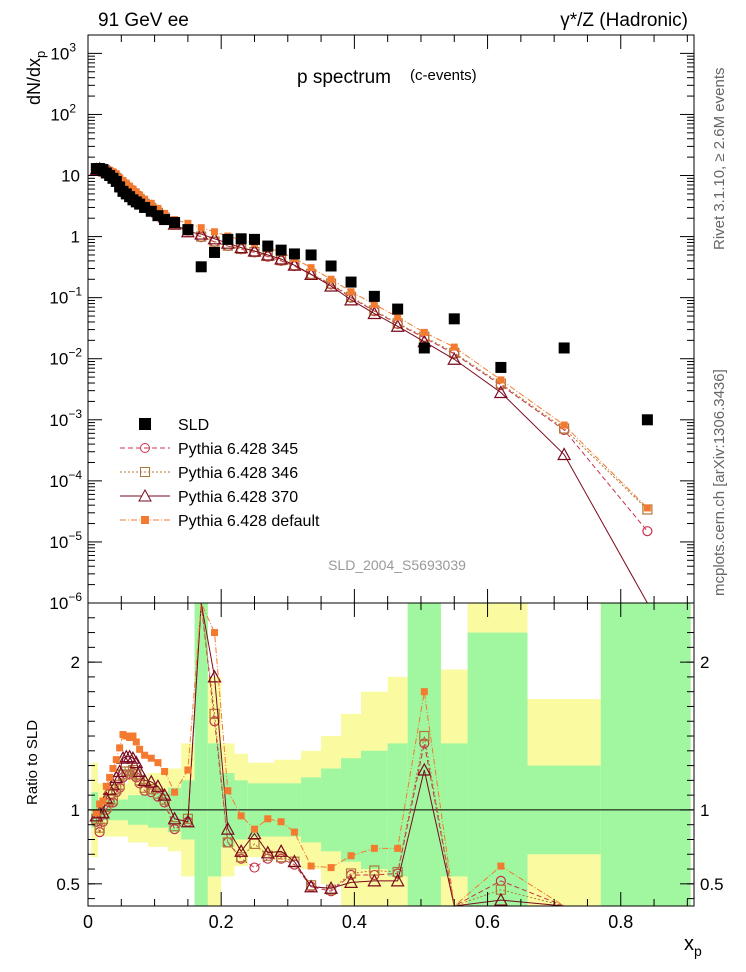  What do you see at coordinates (698, 951) in the screenshot?
I see `x-axis-label-sub: p` at bounding box center [698, 951].